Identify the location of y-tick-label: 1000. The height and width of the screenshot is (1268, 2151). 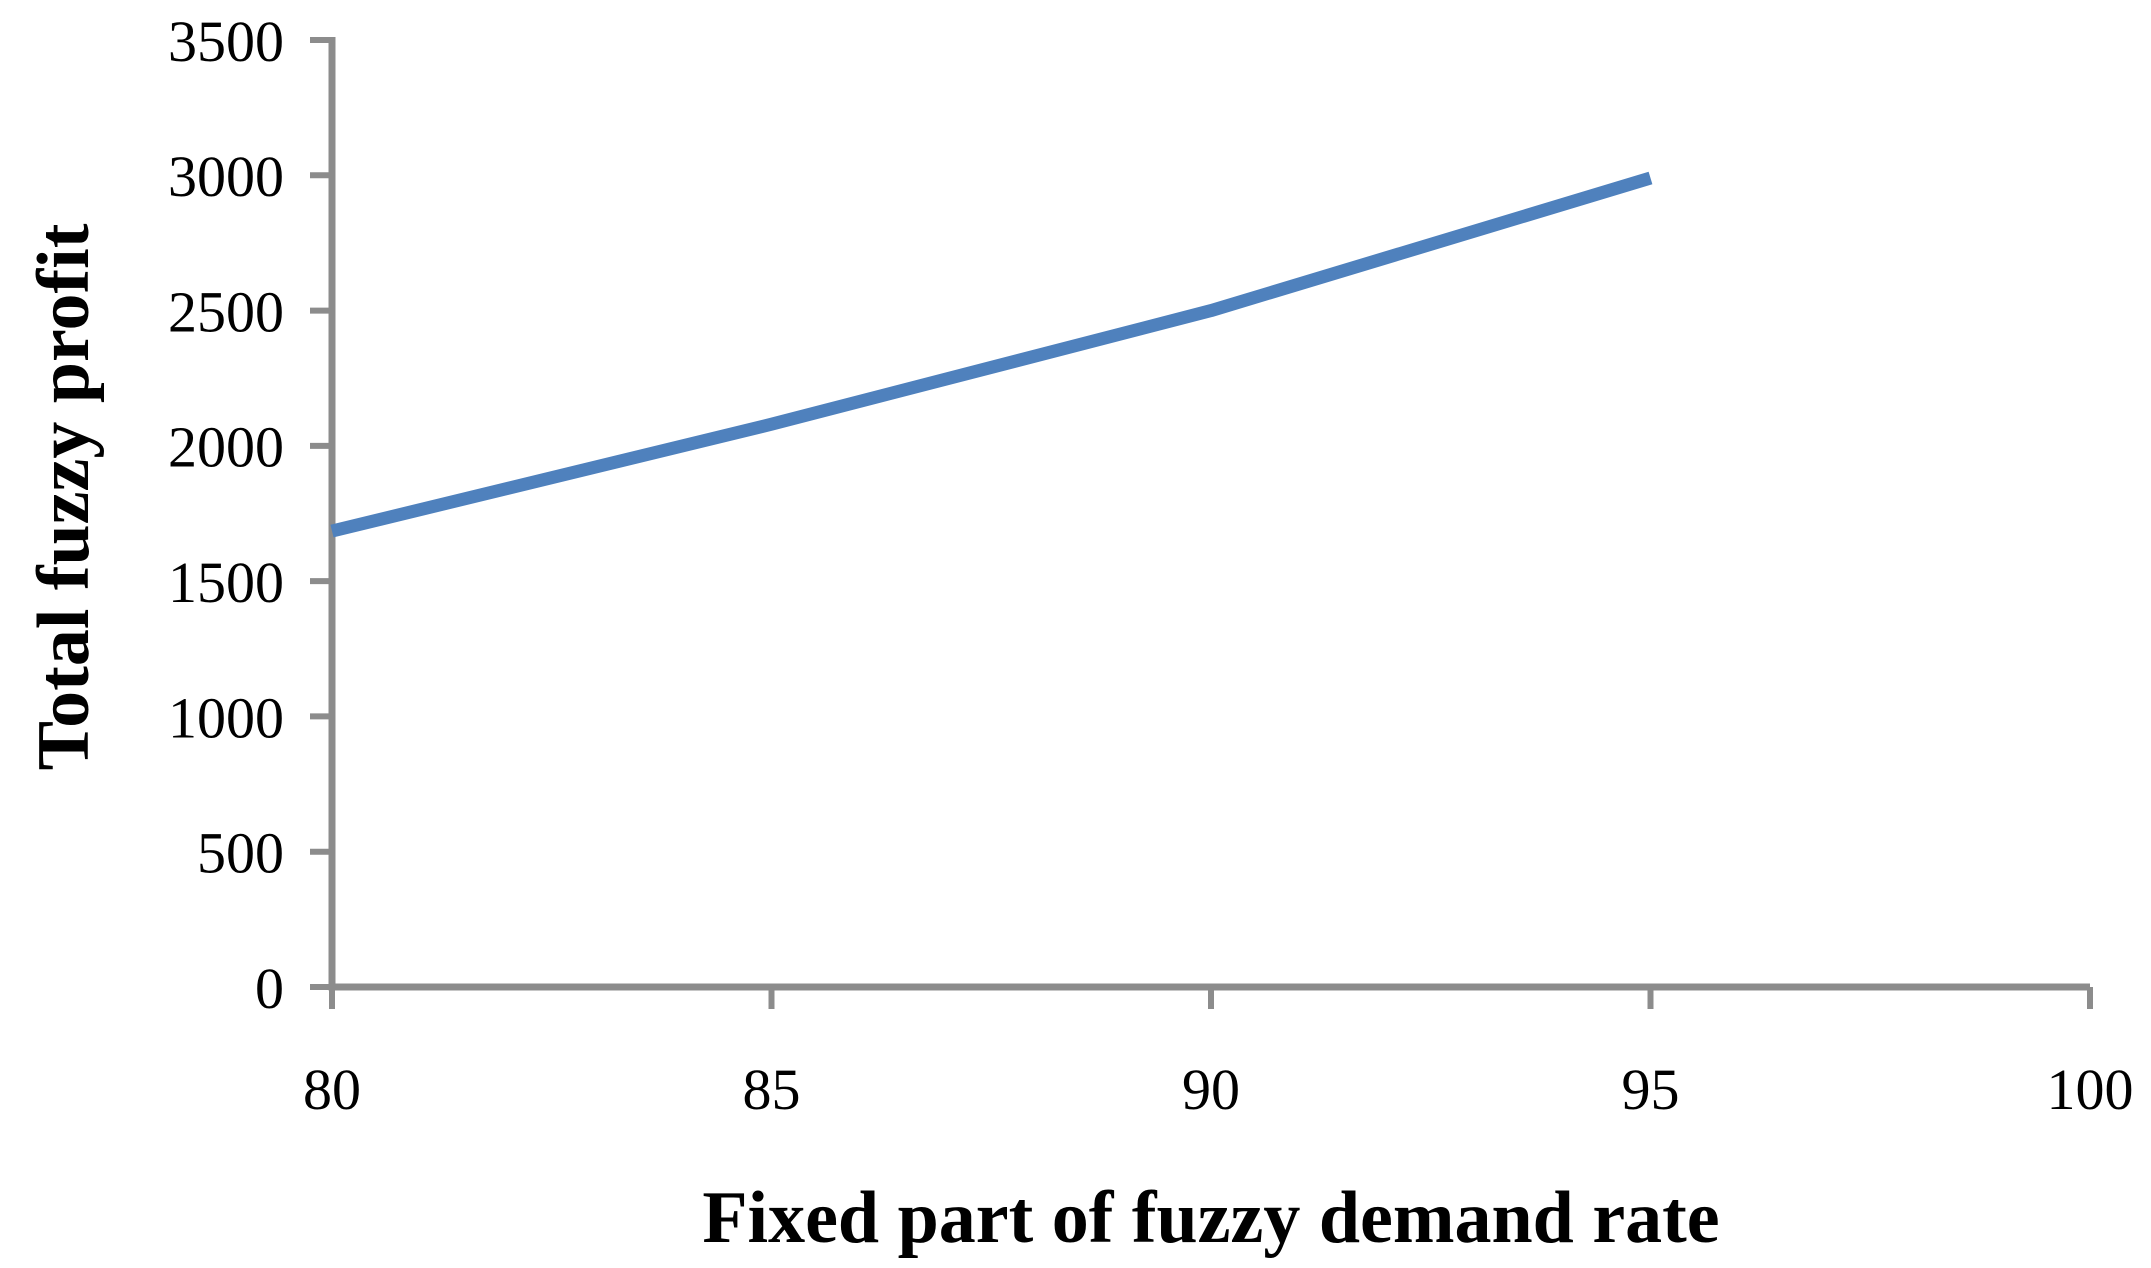
(226, 717).